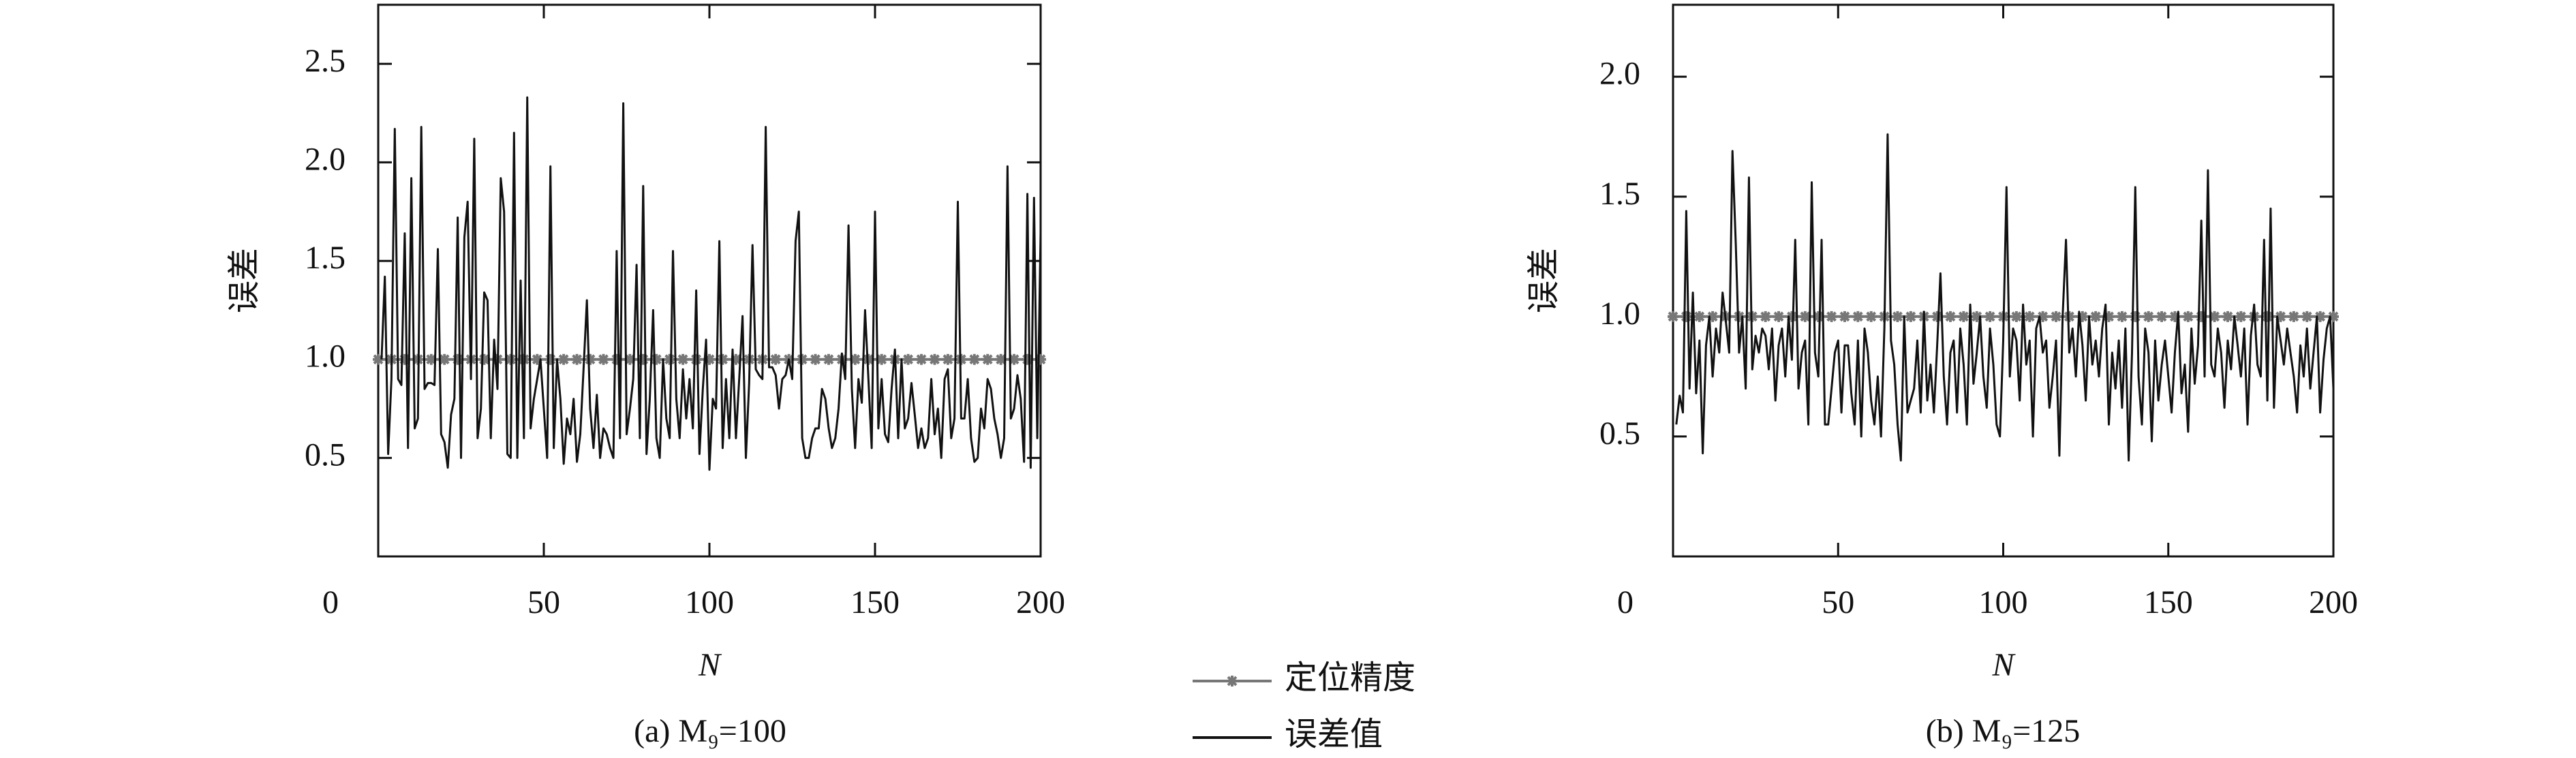 The width and height of the screenshot is (2576, 758). What do you see at coordinates (325, 61) in the screenshot?
I see `y-tick-label: 2.5` at bounding box center [325, 61].